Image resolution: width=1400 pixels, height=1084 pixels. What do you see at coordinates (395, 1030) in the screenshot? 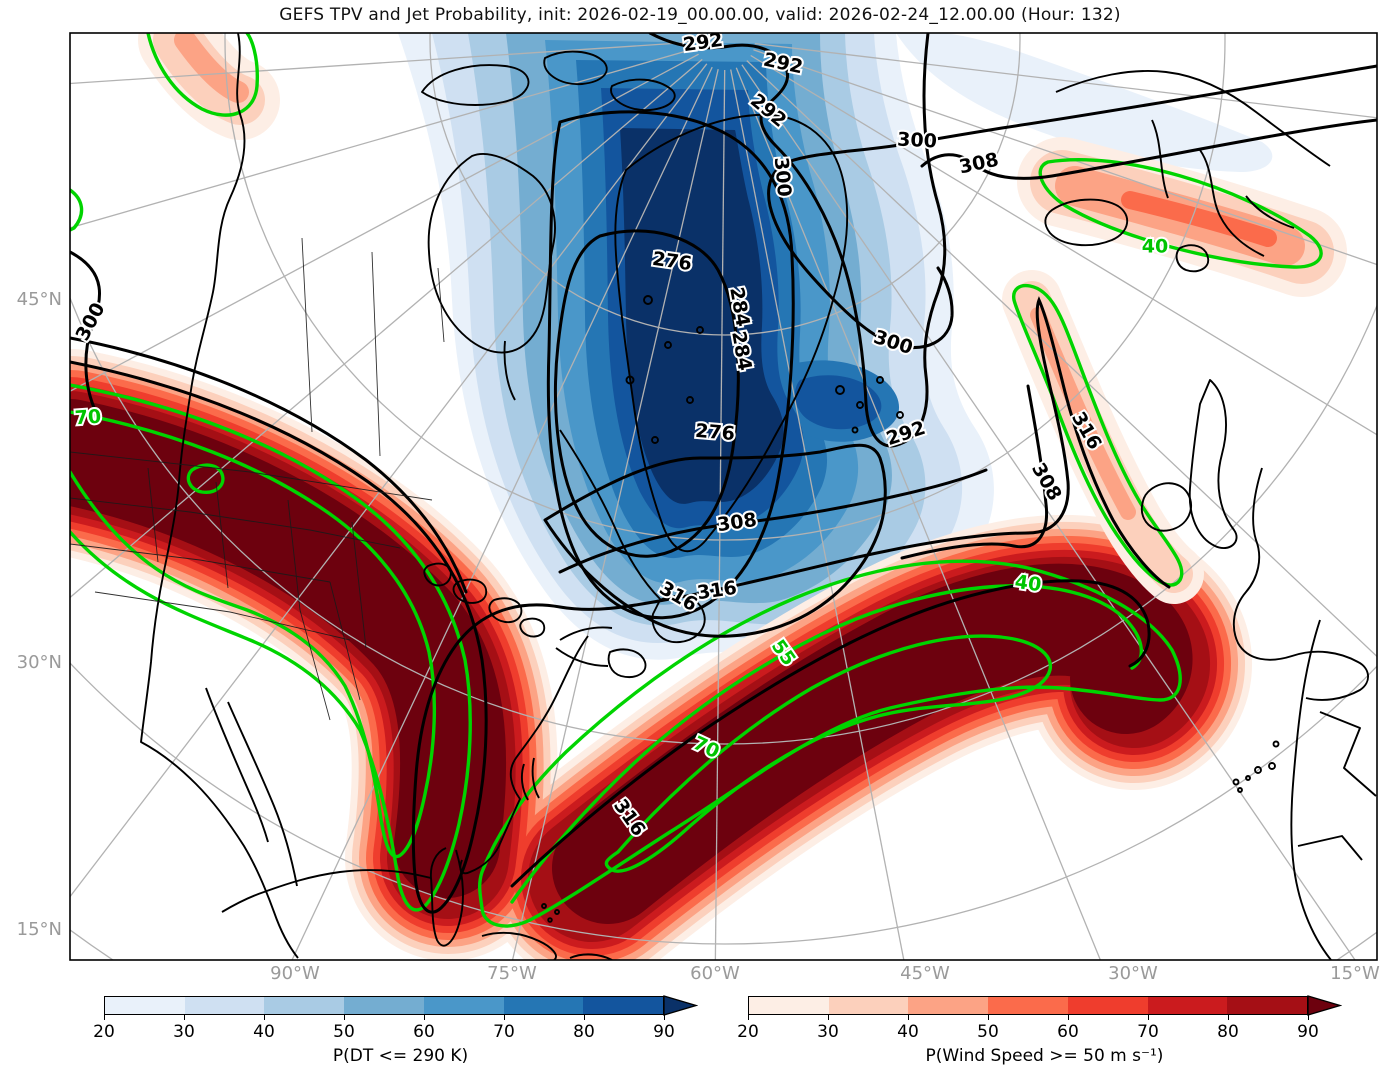
I see `colorbar-blue: 20 30 40 50 60 70 80 90 P(DT <= 290 K)` at bounding box center [395, 1030].